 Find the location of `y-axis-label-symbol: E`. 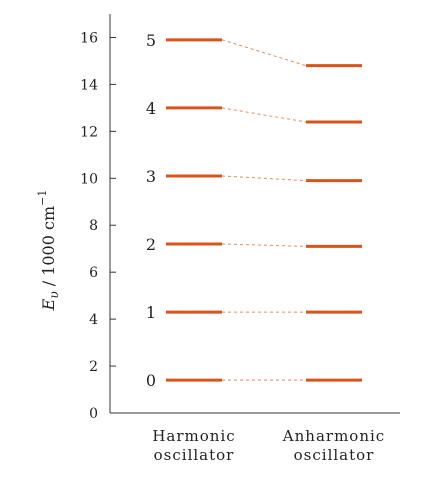

y-axis-label-symbol: E is located at coordinates (48, 304).